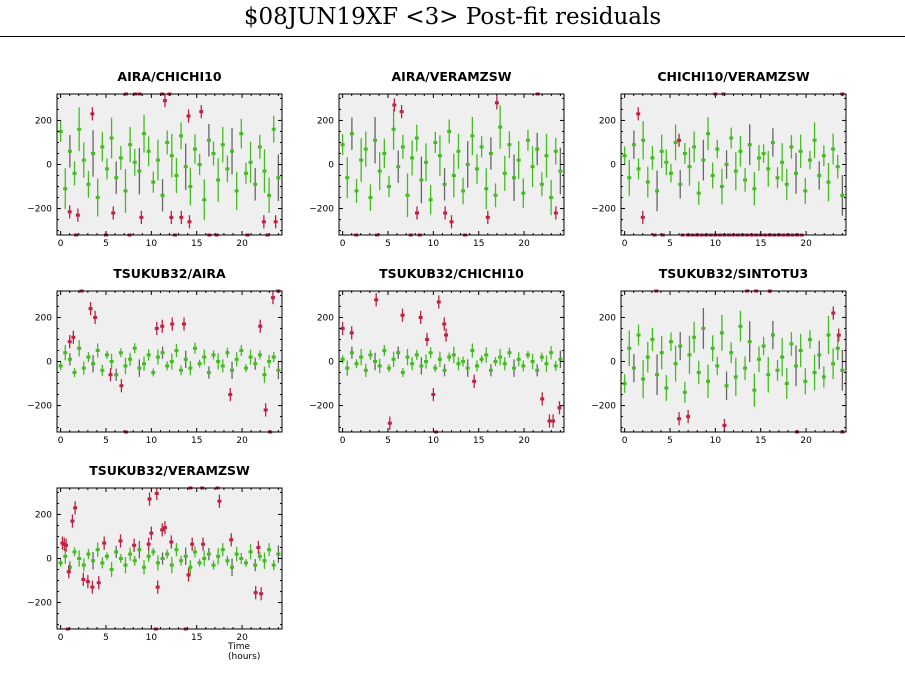  I want to click on panel-aira-chichi10: AIRA/CHICHI10 0 5 10 15 20 200 0 −200, so click(150, 159).